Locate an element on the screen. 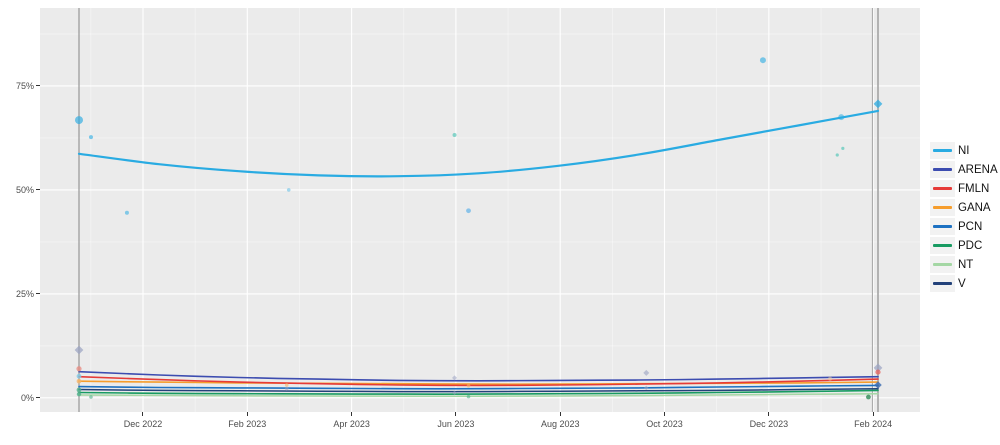  legend-item-gana: GANA is located at coordinates (964, 207).